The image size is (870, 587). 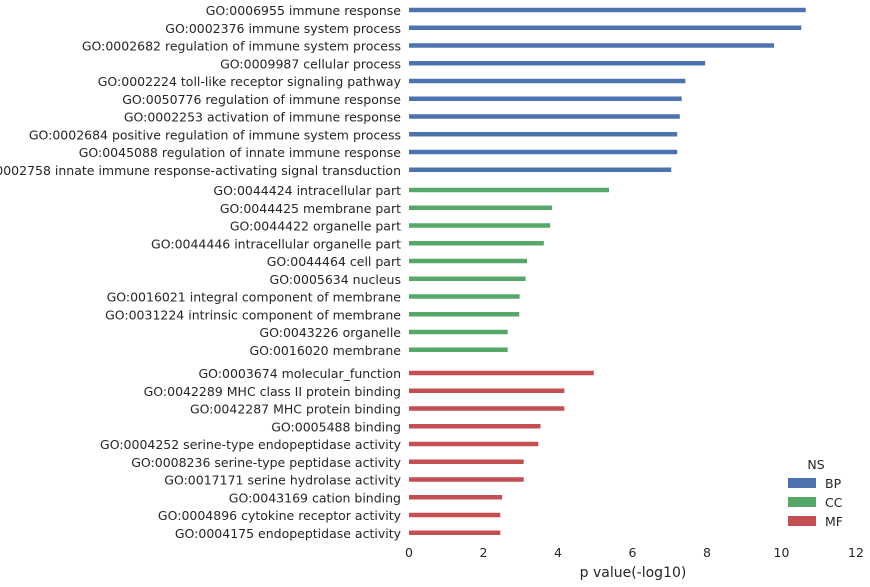 What do you see at coordinates (334, 261) in the screenshot?
I see `category-label: GO:0044464 cell part` at bounding box center [334, 261].